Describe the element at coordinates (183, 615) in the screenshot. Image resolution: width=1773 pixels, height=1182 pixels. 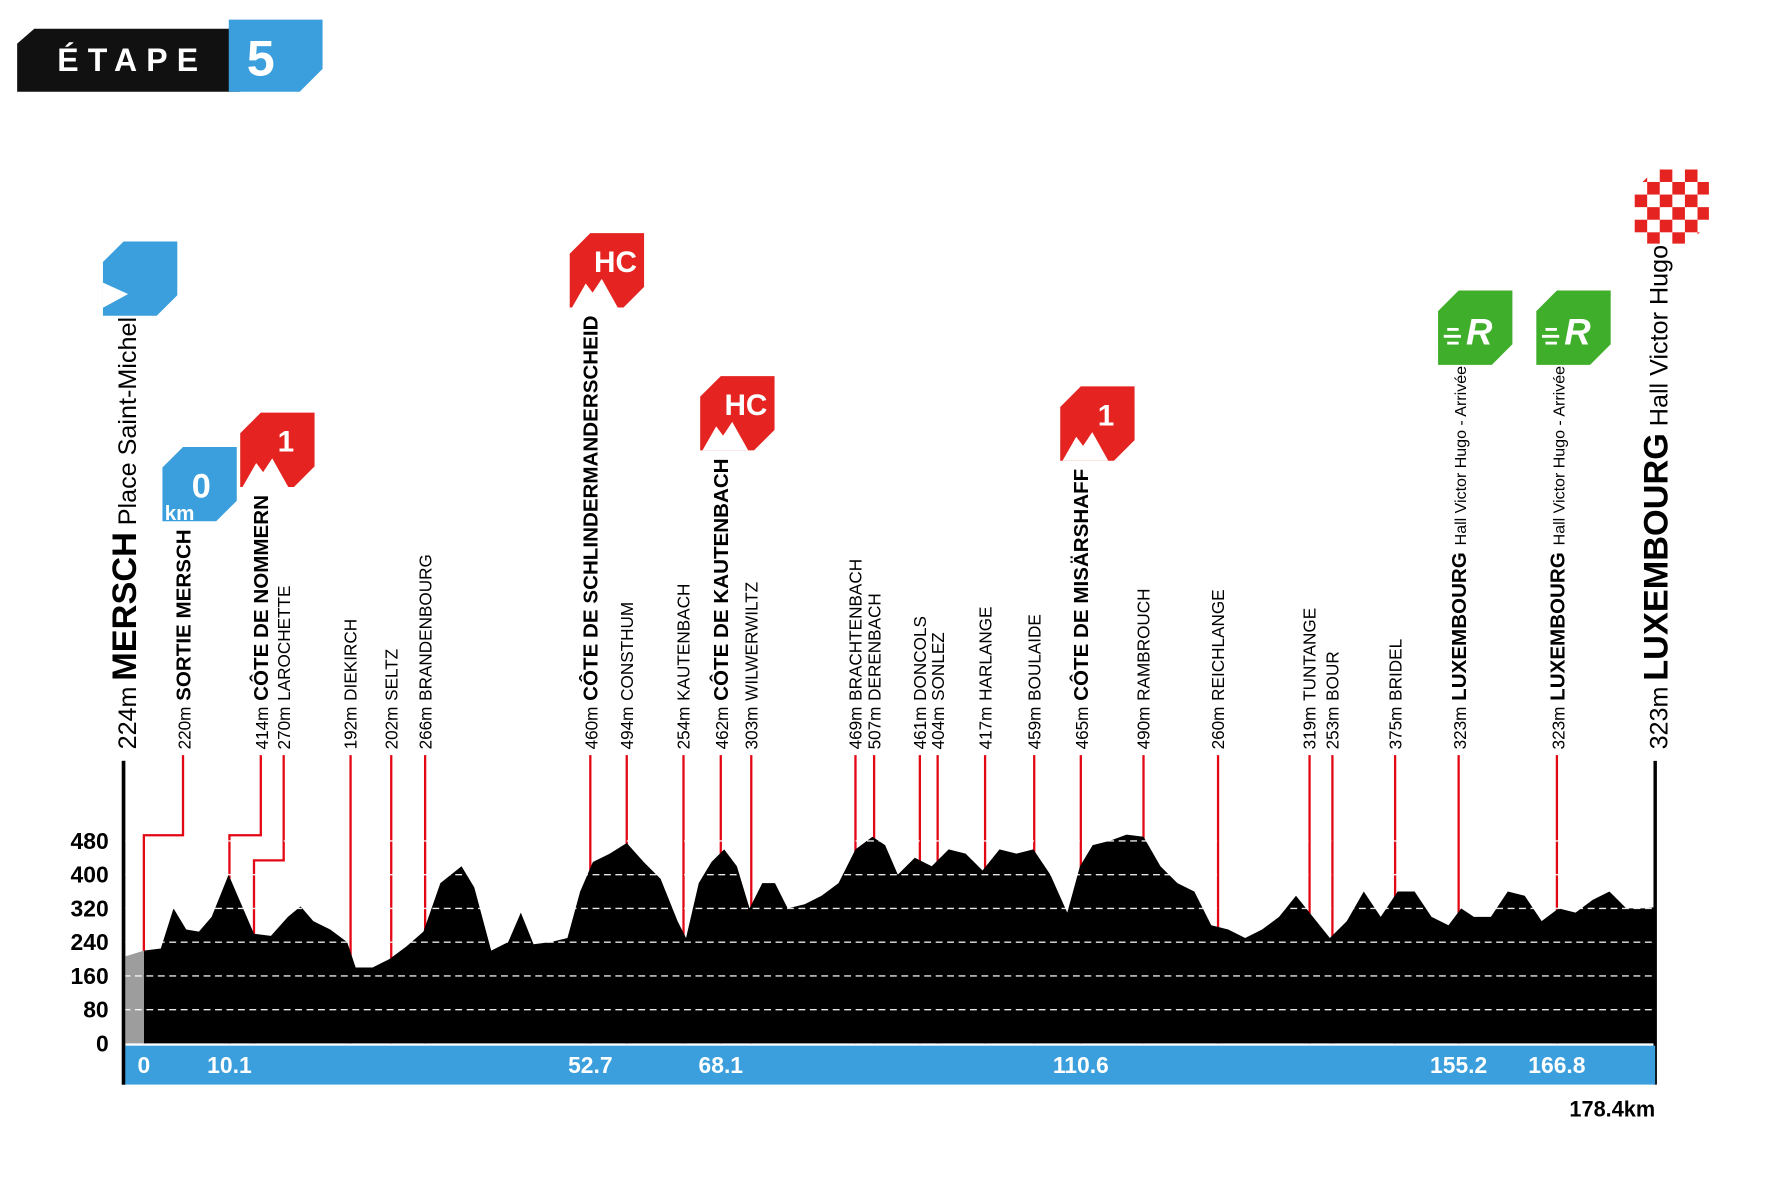
I see `waypoint-name: SORTIE MERSCH` at that location.